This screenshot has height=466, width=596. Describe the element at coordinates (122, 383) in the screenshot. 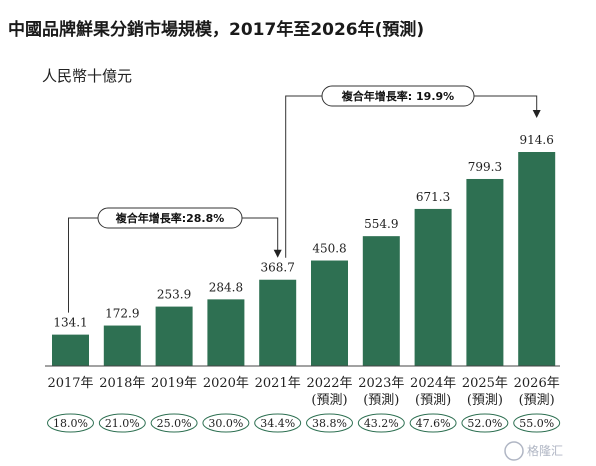

I see `category-label: 2018年` at that location.